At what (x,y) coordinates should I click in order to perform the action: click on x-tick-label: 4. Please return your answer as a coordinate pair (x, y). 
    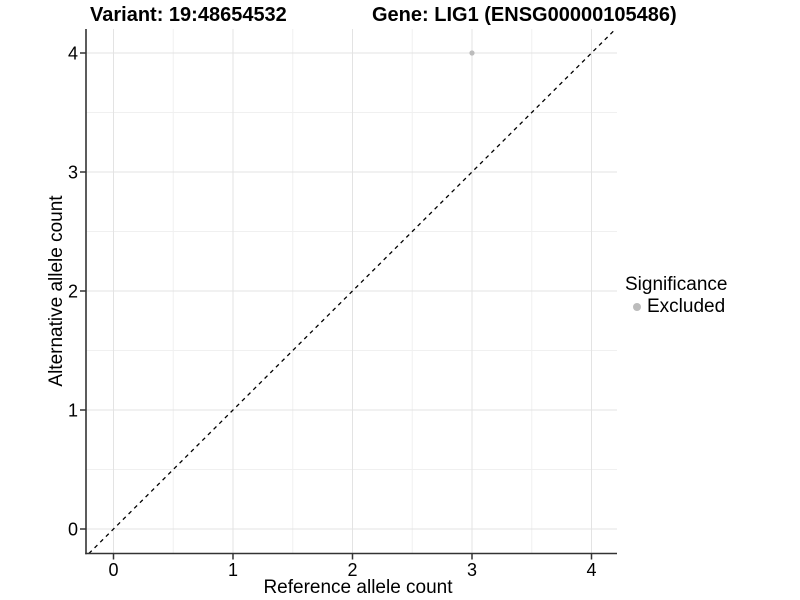
    Looking at the image, I should click on (591, 570).